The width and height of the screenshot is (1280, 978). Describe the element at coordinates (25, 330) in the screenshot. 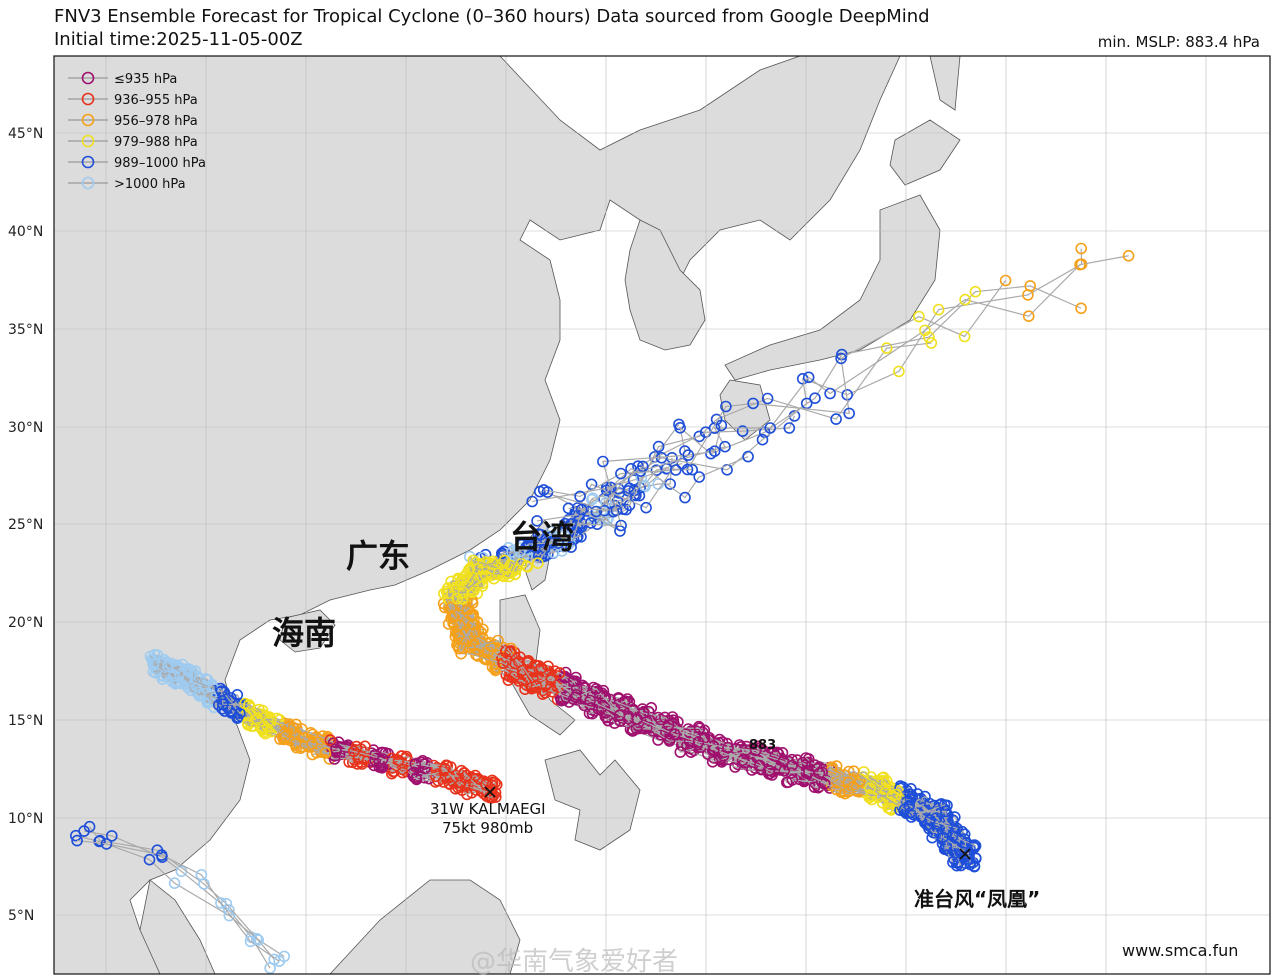

I see `lat-label: 35°N` at that location.